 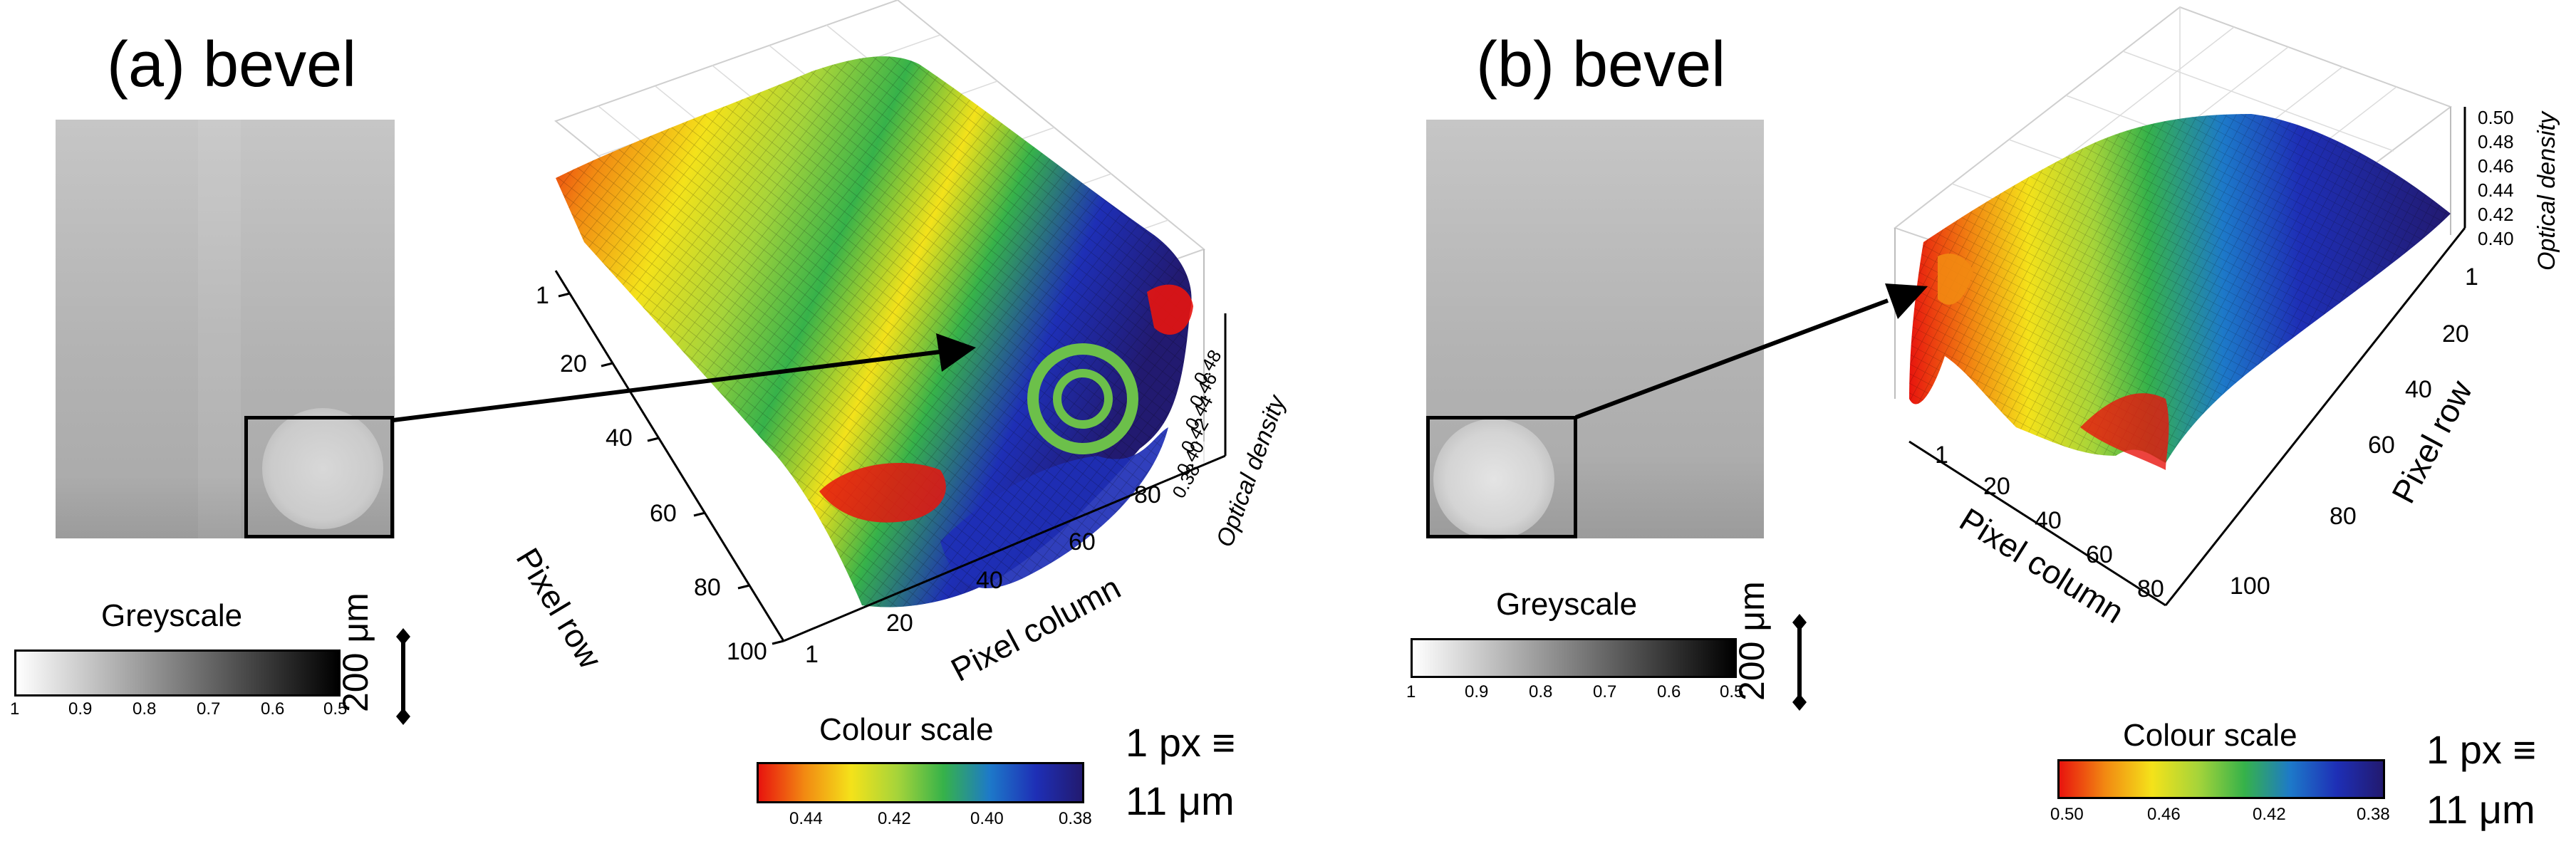 I want to click on panel-b-od-axis: 0.40 0.42 0.44 0.46 0.48 0.50, so click(x=2514, y=170).